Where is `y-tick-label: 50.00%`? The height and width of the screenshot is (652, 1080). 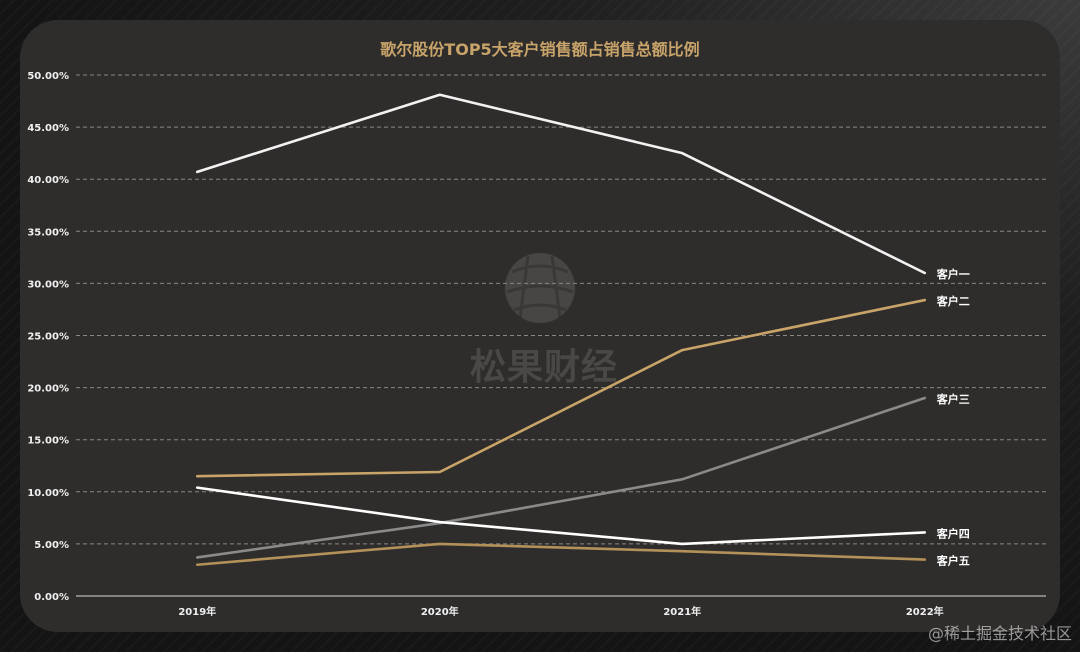 y-tick-label: 50.00% is located at coordinates (48, 76).